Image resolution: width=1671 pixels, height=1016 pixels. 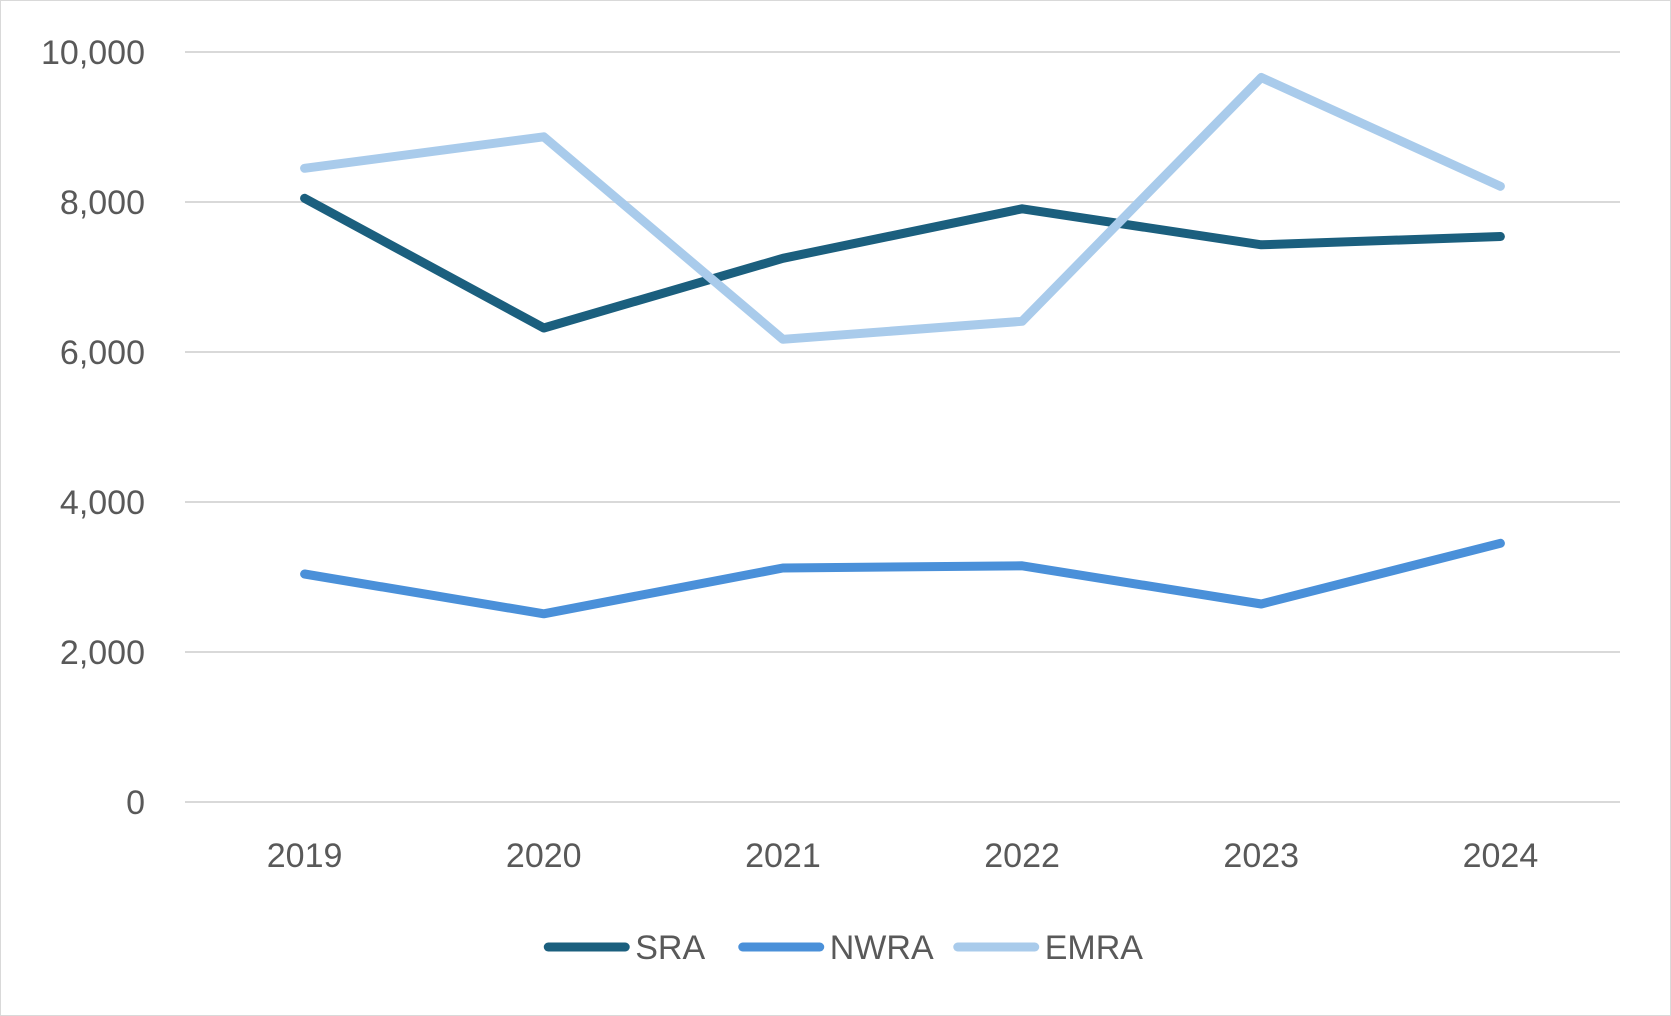 What do you see at coordinates (93, 428) in the screenshot?
I see `y-axis: 0 2,000 4,000 6,000 8,000 10,000` at bounding box center [93, 428].